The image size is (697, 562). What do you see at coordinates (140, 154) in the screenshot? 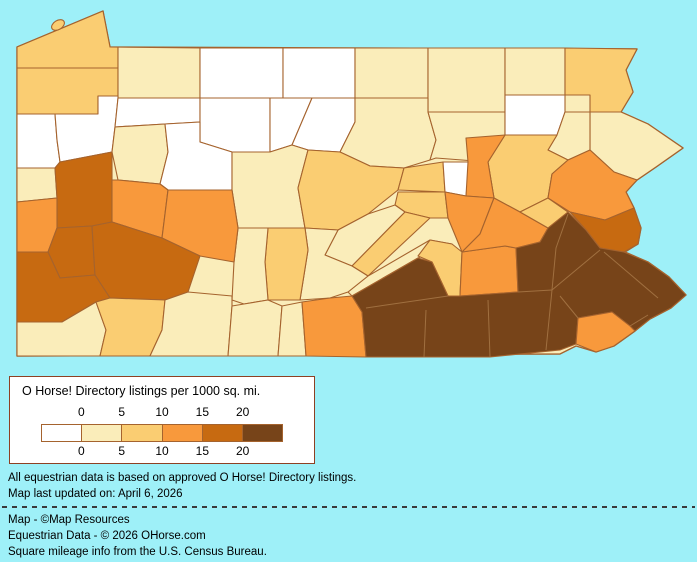
I see `county-clarion` at bounding box center [140, 154].